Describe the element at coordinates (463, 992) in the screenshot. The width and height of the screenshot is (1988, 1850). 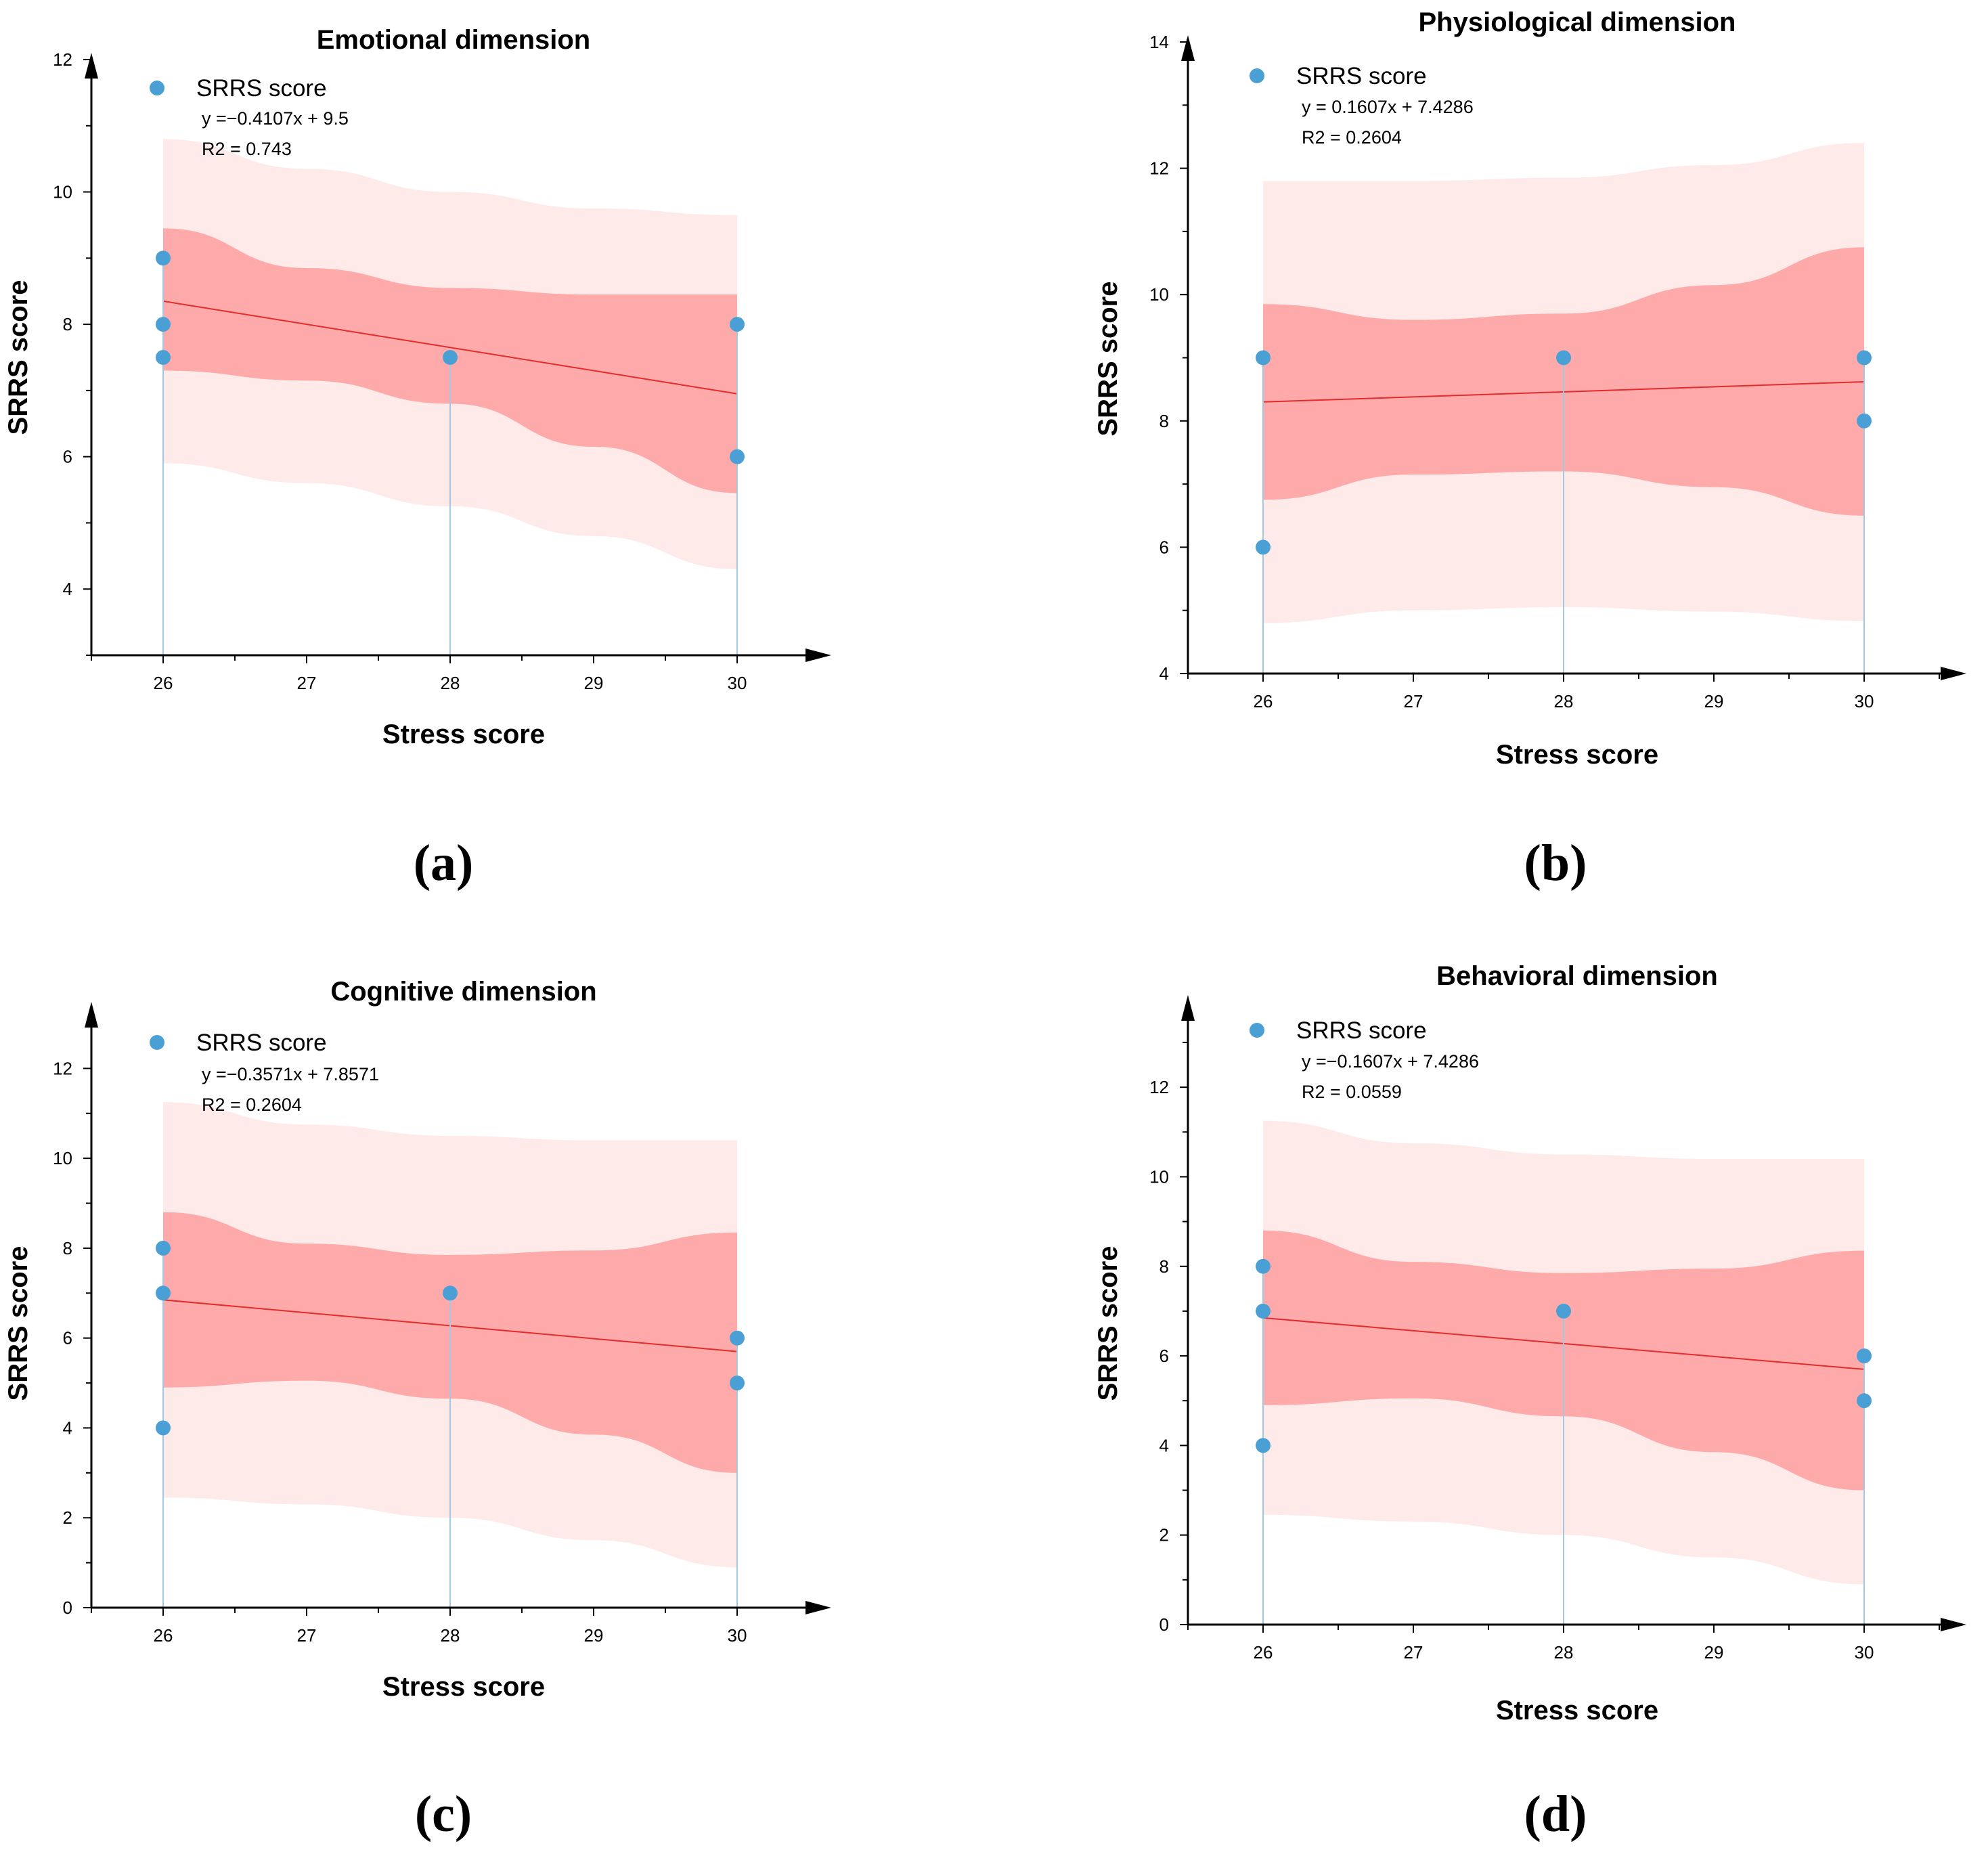
I see `chart-title: Cognitive dimension` at that location.